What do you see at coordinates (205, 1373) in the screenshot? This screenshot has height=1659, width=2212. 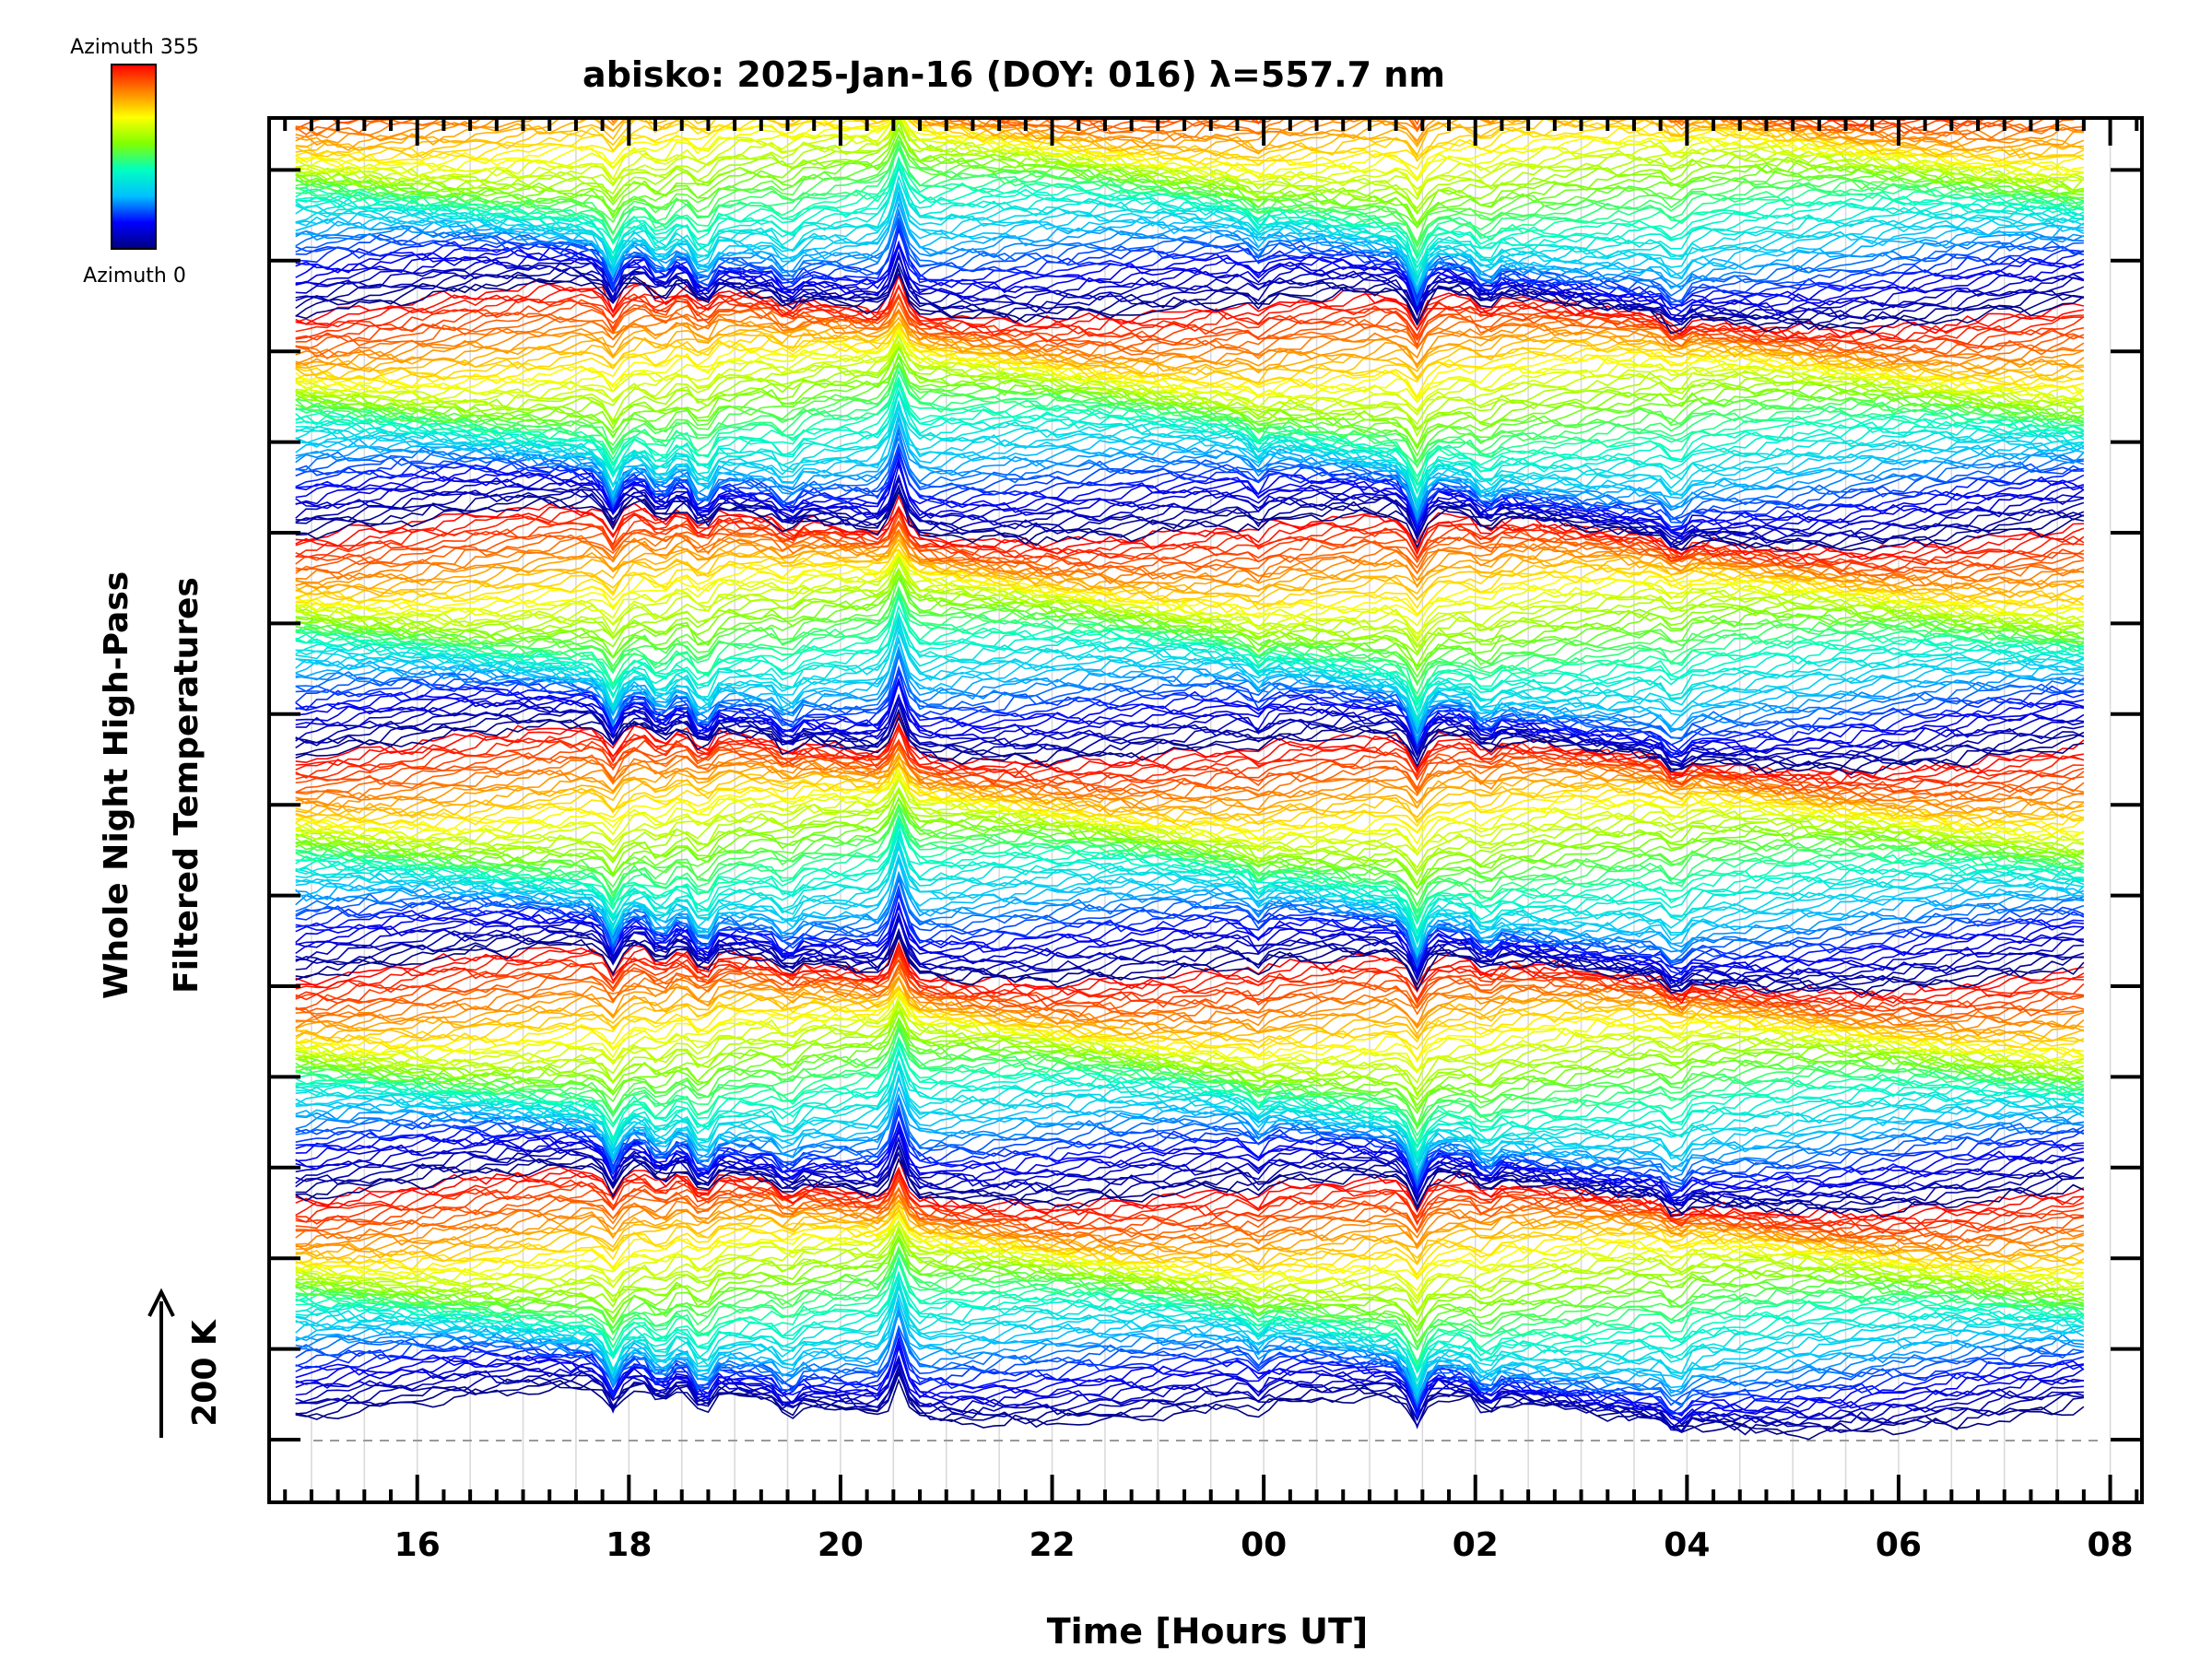 I see `scale-label: 200 K` at bounding box center [205, 1373].